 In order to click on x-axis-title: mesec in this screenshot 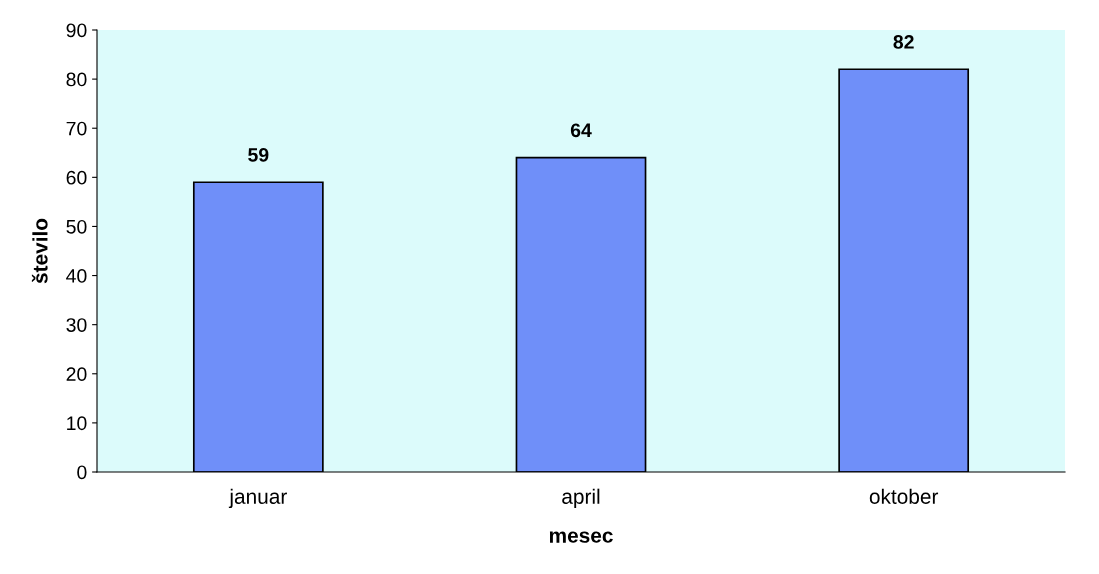, I will do `click(581, 537)`.